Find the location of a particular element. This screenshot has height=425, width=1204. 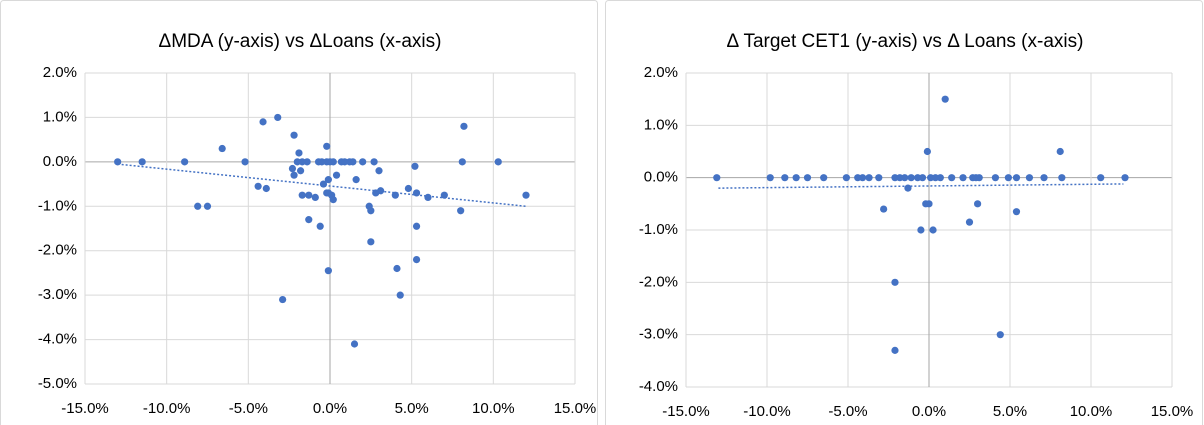

y-tick-label: 2.0% is located at coordinates (60, 72).